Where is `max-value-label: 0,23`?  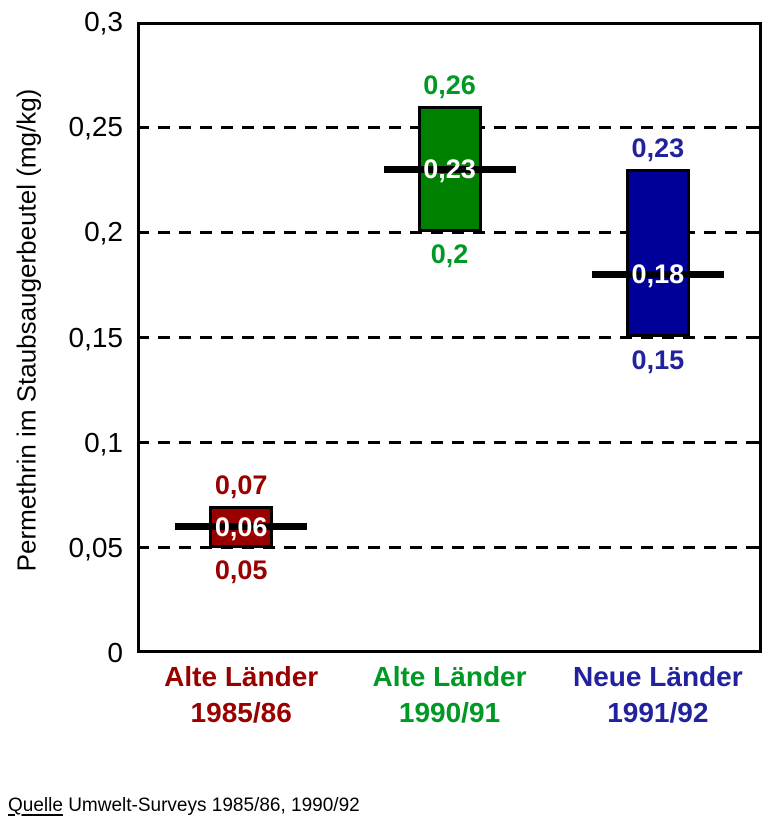
max-value-label: 0,23 is located at coordinates (658, 148).